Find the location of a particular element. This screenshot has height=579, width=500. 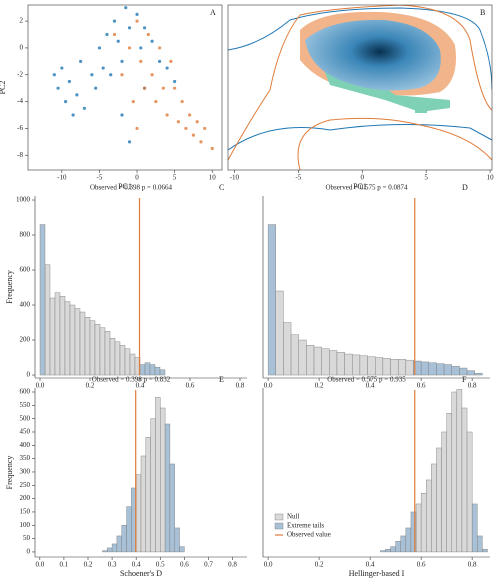

y-tick-label: 2 is located at coordinates (22, 21).